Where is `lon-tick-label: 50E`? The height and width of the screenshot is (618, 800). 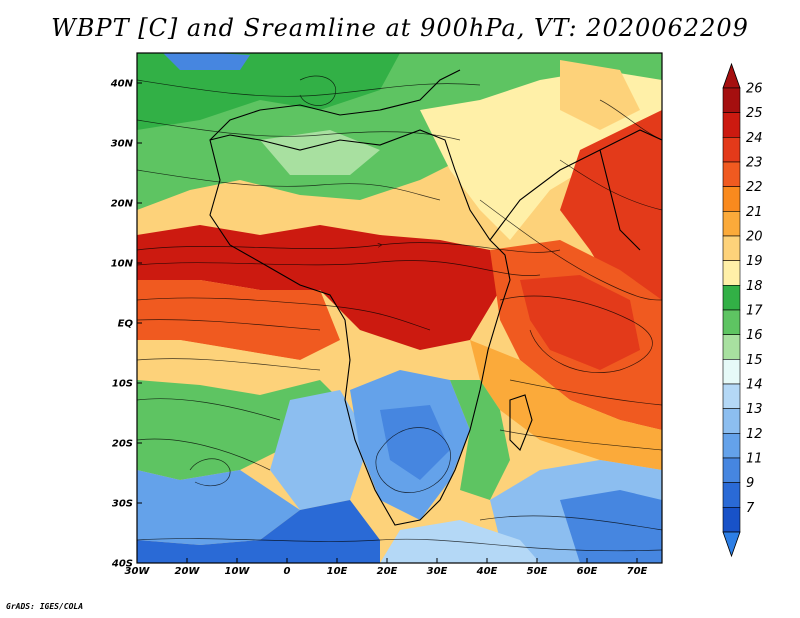 lon-tick-label: 50E is located at coordinates (537, 571).